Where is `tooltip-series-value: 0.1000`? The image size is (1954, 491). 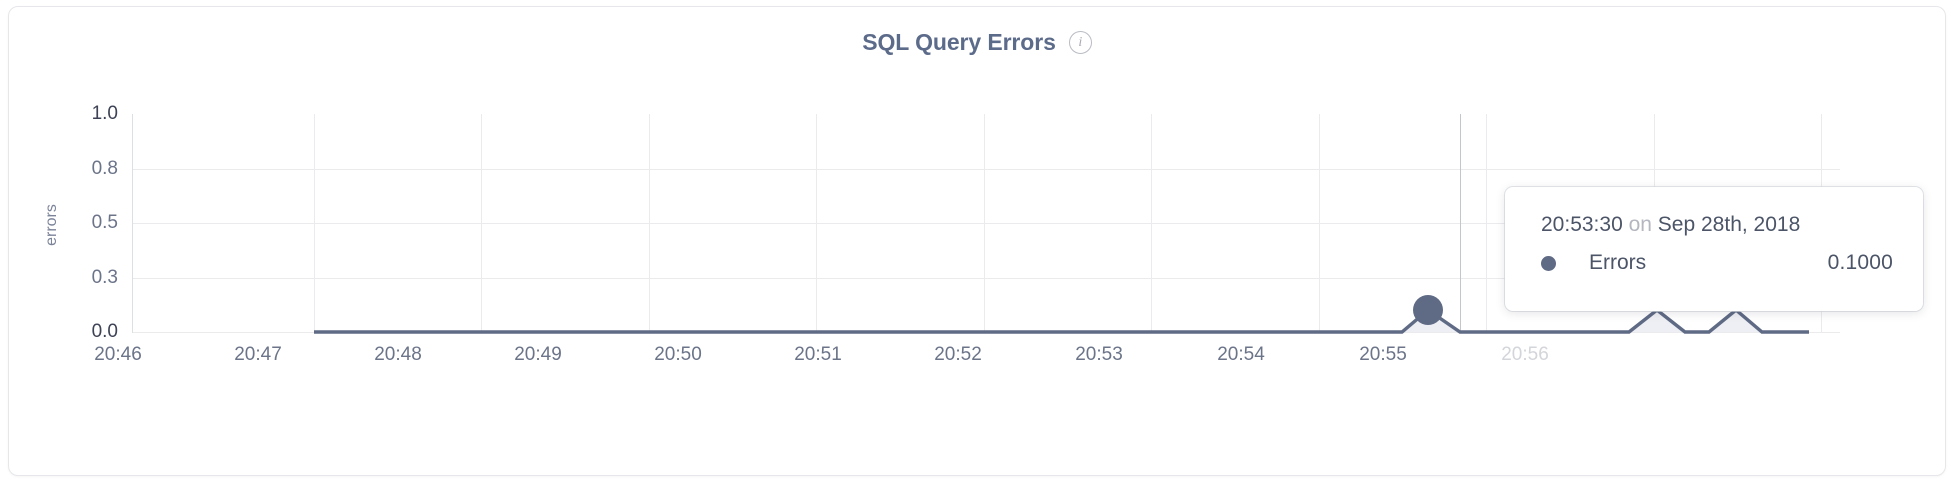 tooltip-series-value: 0.1000 is located at coordinates (1860, 262).